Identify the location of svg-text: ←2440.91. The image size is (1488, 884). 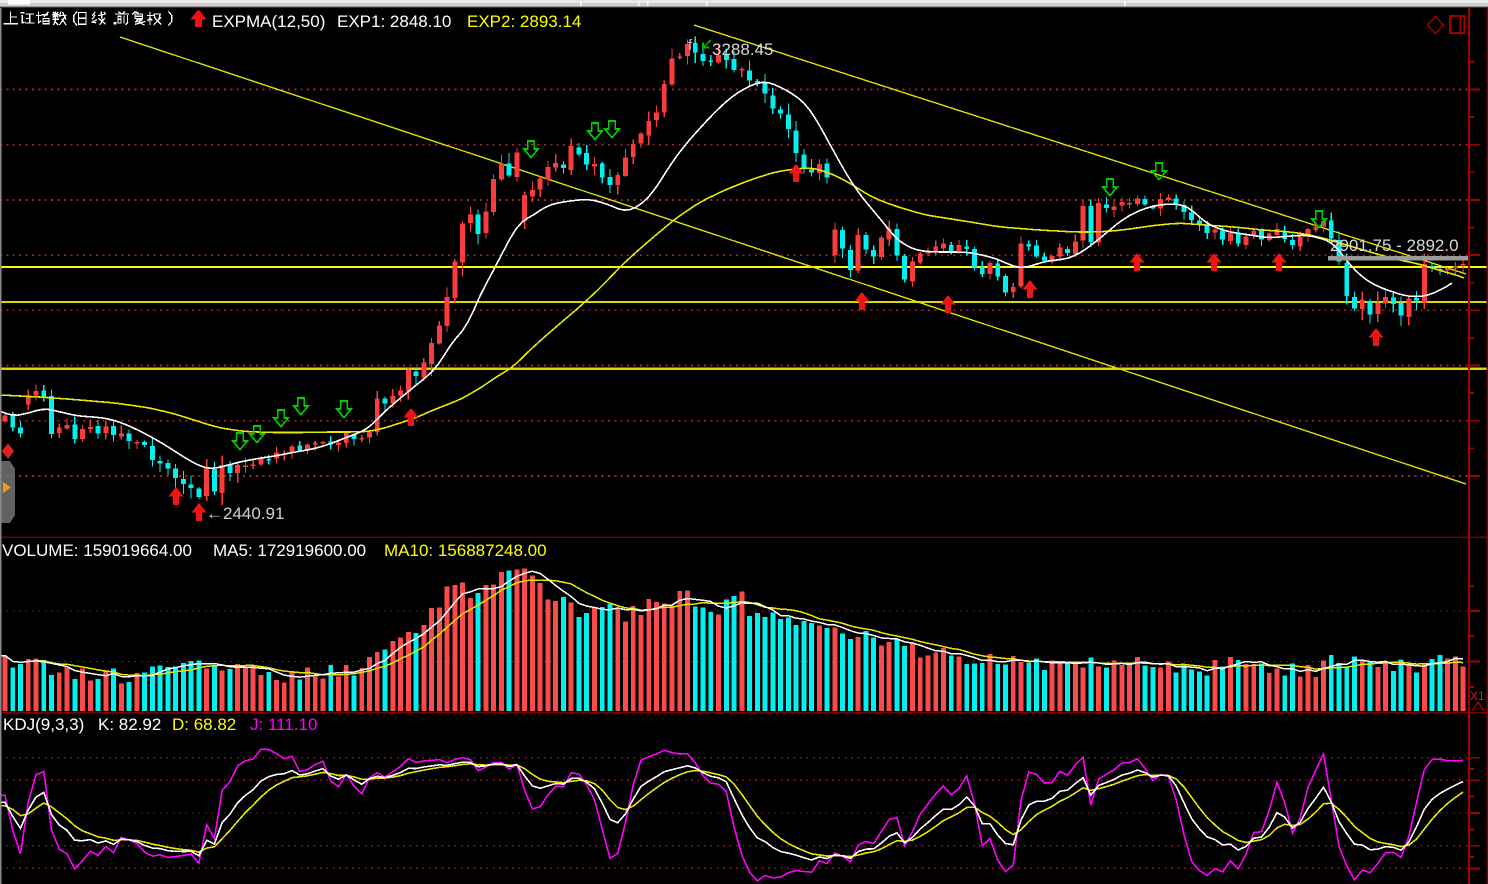
(245, 513).